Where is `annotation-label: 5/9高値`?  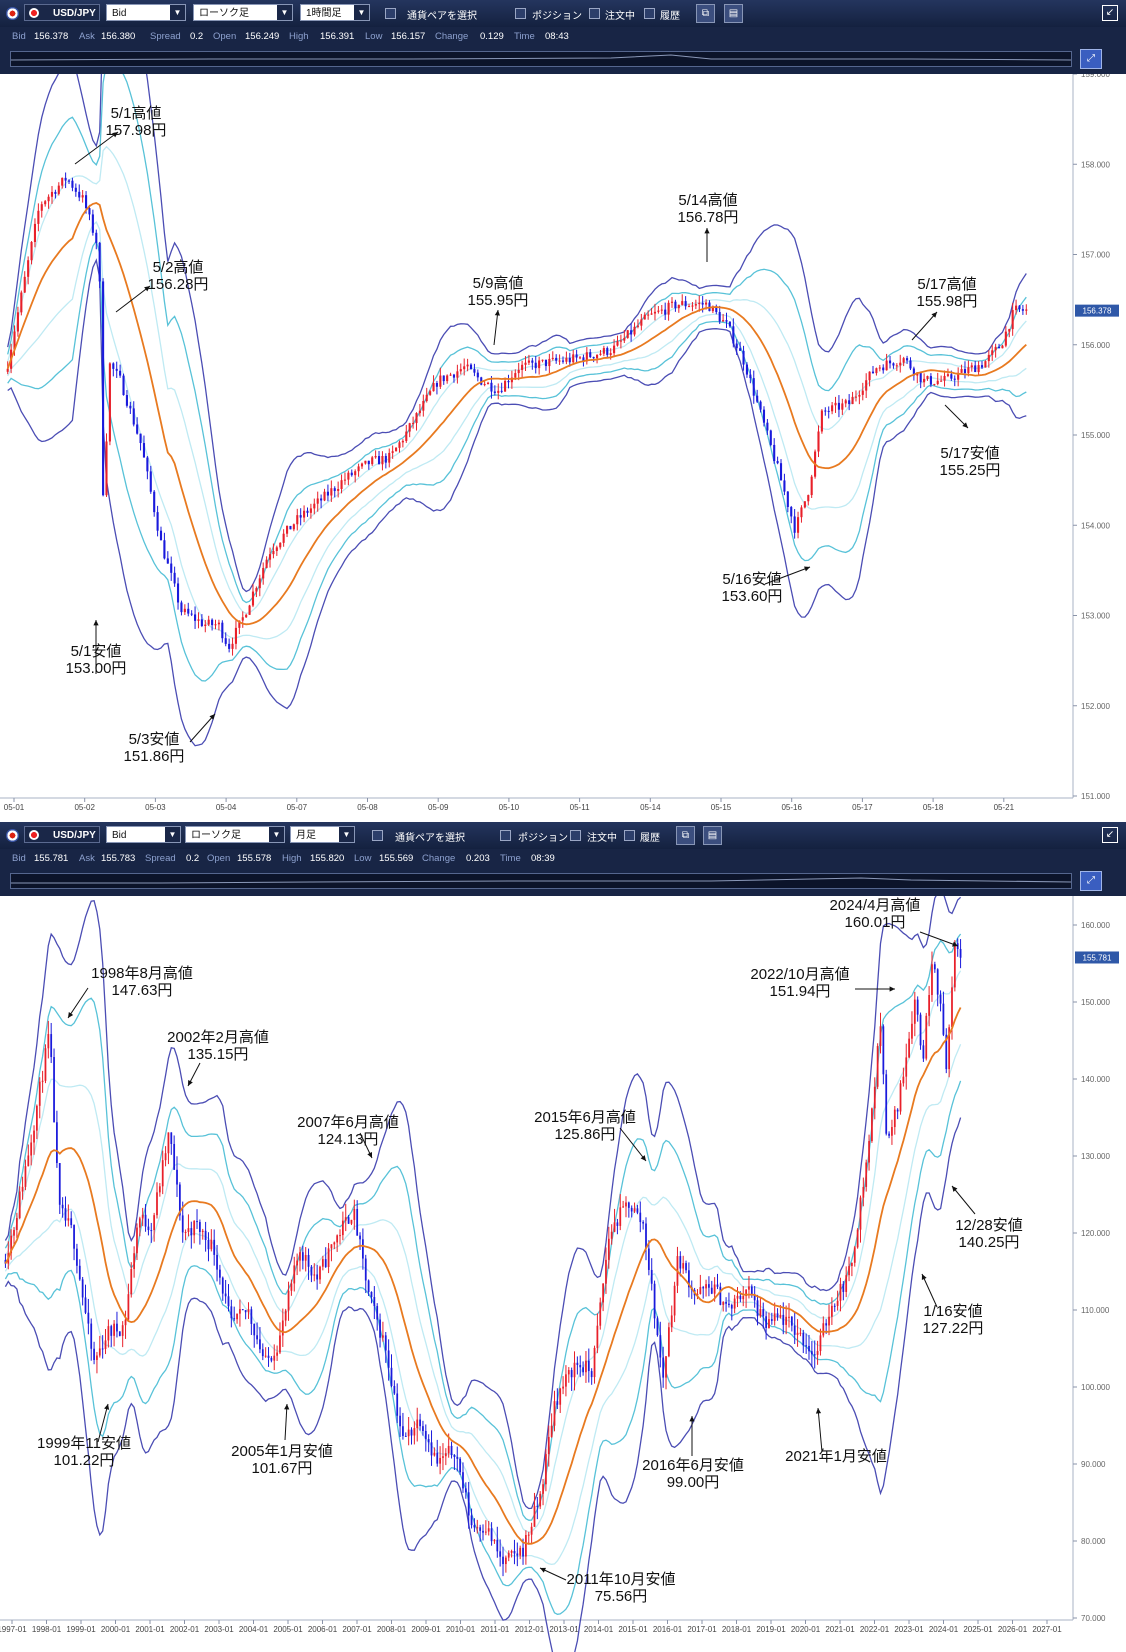
annotation-label: 5/9高値 is located at coordinates (498, 283).